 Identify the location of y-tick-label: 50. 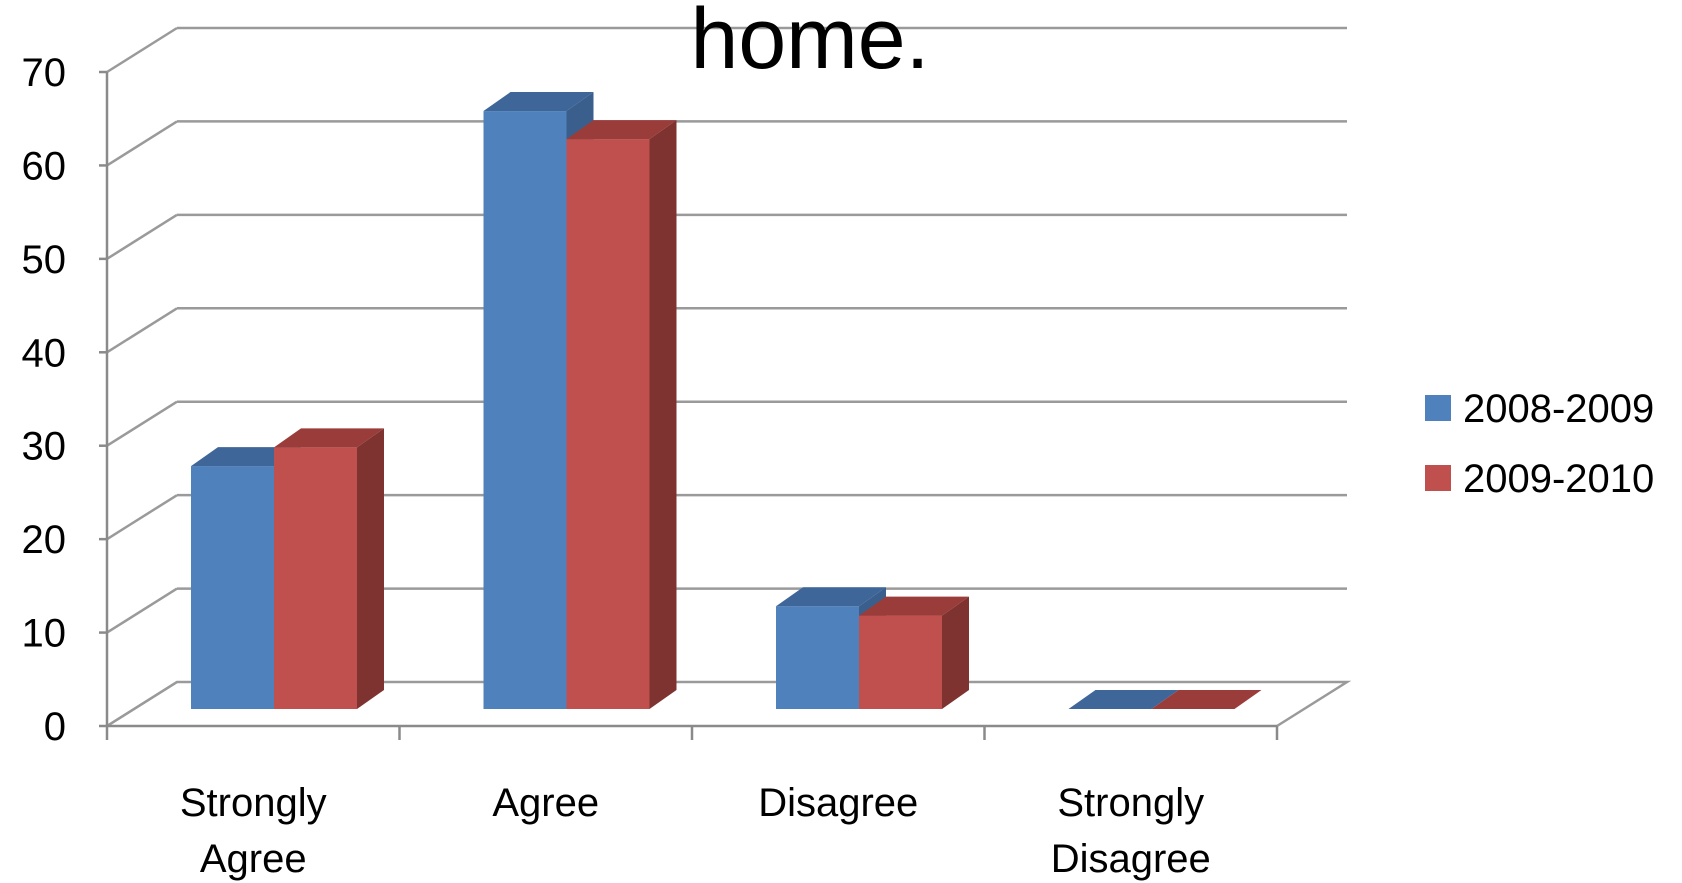
(44, 260).